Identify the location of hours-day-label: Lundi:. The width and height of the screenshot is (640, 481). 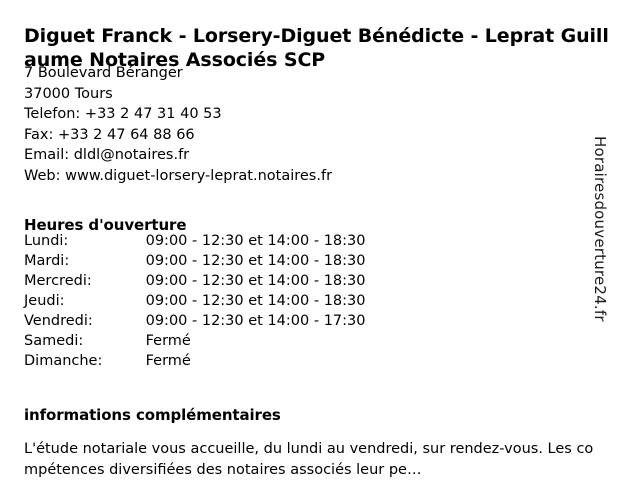
(46, 241).